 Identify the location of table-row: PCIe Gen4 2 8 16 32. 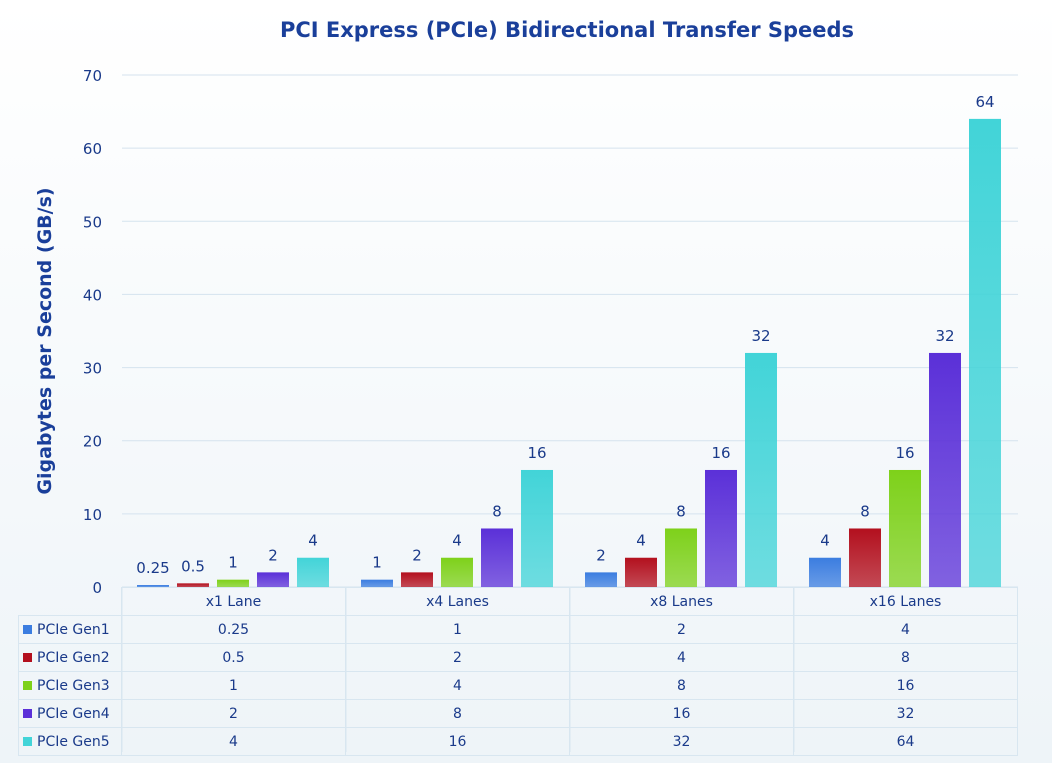
(518, 713).